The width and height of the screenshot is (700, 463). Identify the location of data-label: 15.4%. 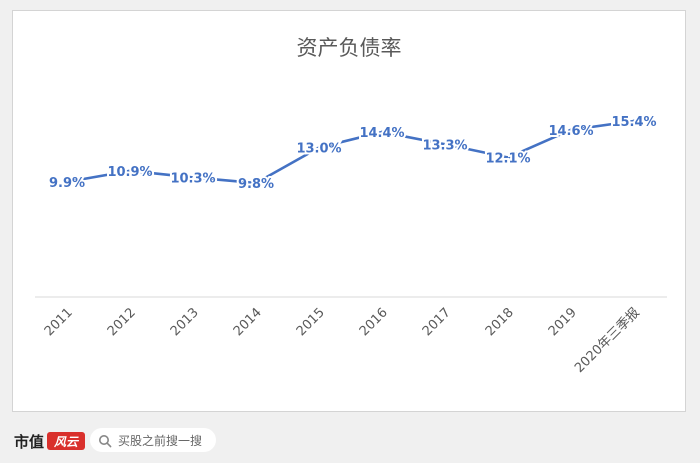
(633, 122).